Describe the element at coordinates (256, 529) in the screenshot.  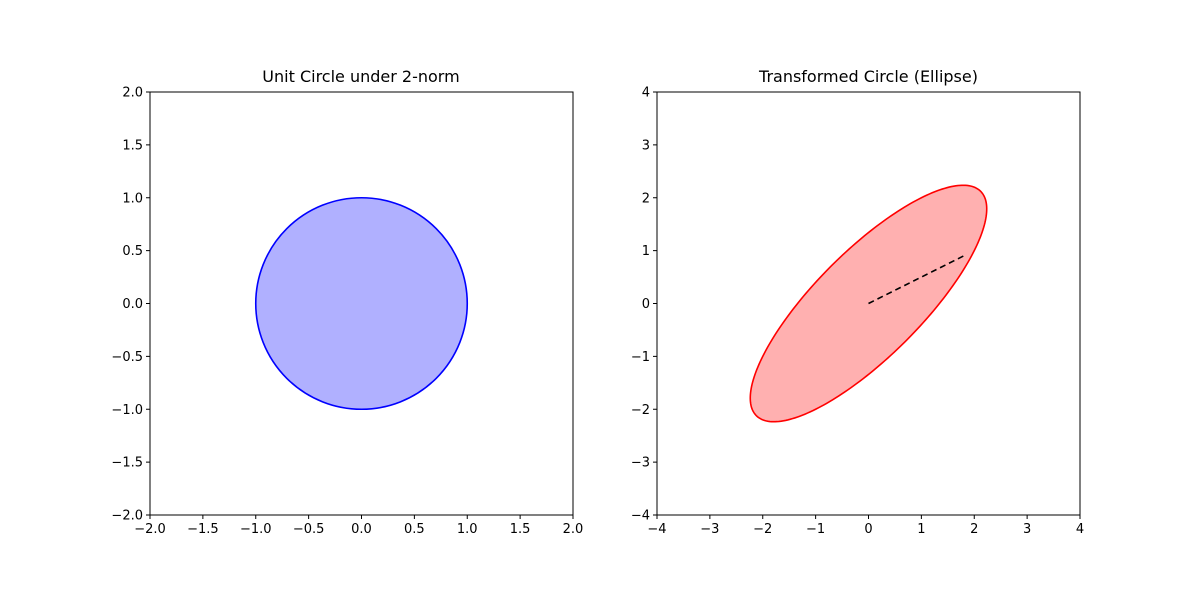
I see `left-x-tick-label: −1.0` at that location.